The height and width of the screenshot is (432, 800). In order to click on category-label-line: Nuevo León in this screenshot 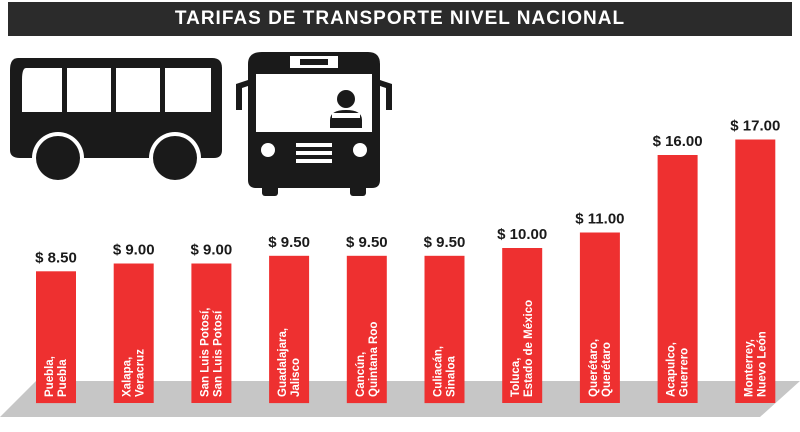, I will do `click(762, 364)`.